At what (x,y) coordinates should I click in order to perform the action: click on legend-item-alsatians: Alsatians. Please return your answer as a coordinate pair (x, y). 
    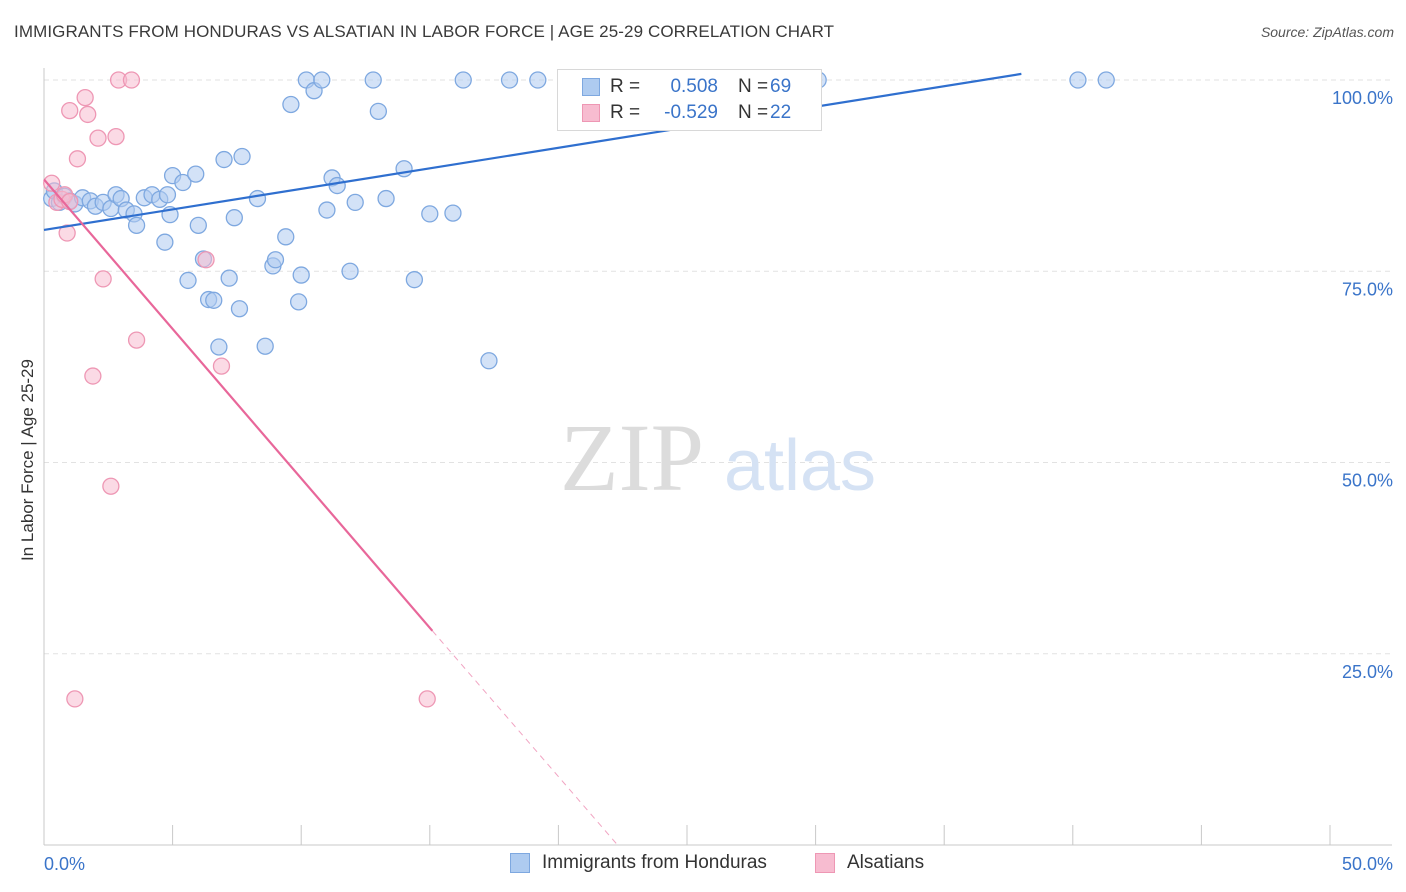
    Looking at the image, I should click on (869, 863).